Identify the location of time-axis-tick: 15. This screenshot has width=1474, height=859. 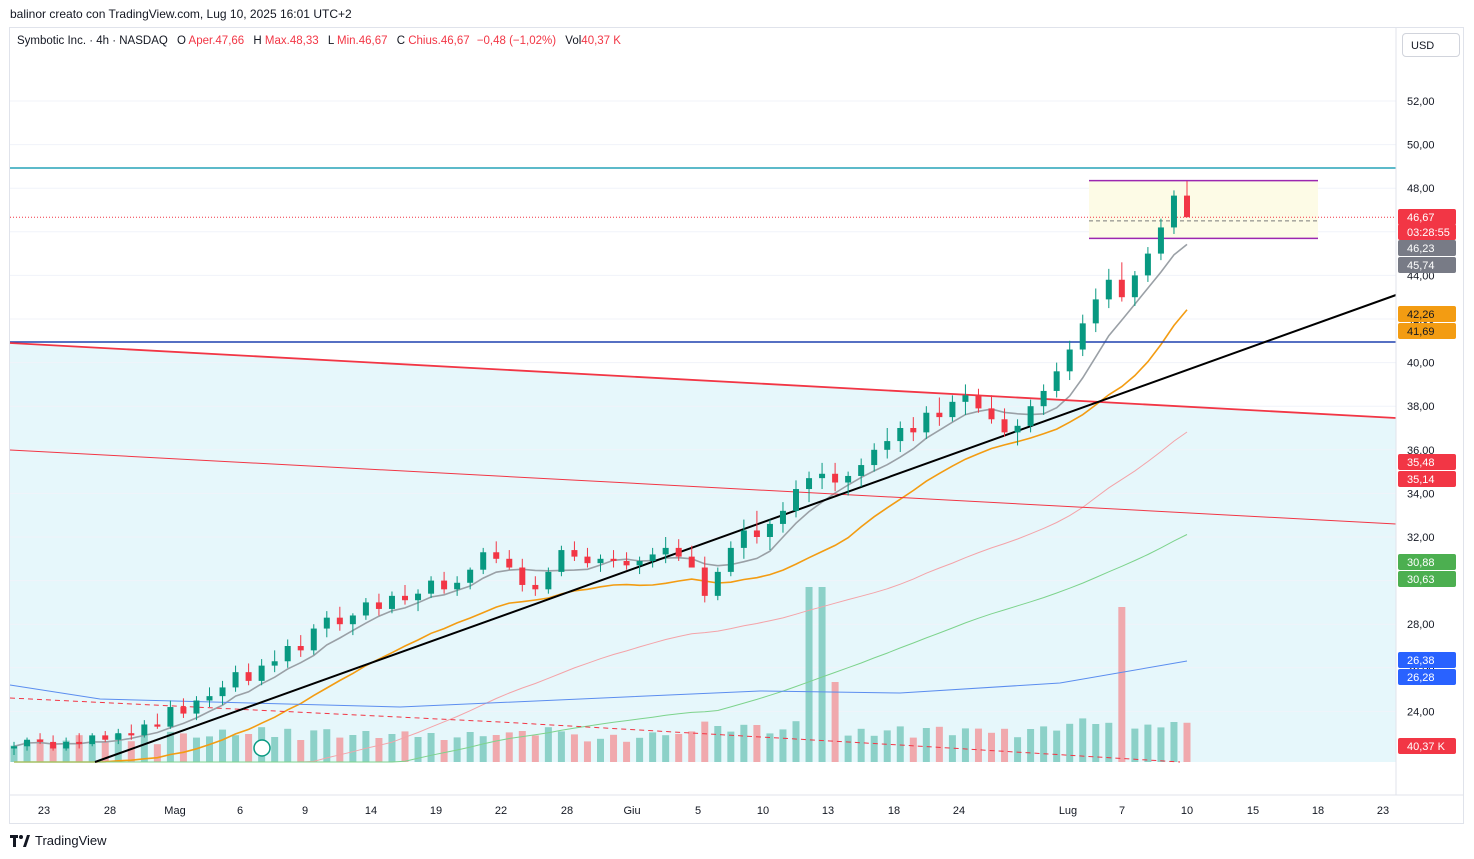
(1253, 811).